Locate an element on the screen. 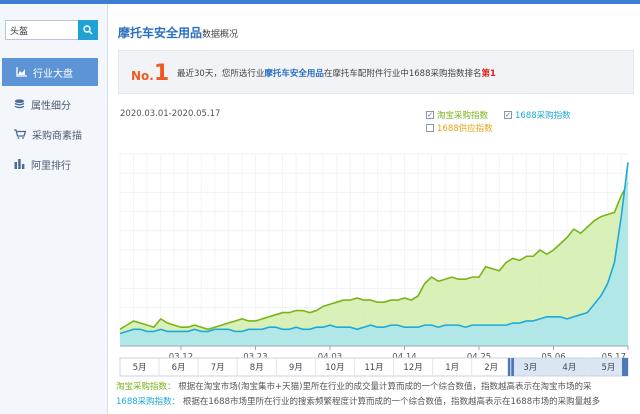 This screenshot has width=640, height=414. sidebar-item-industry-overview: 行业大盘 is located at coordinates (50, 72).